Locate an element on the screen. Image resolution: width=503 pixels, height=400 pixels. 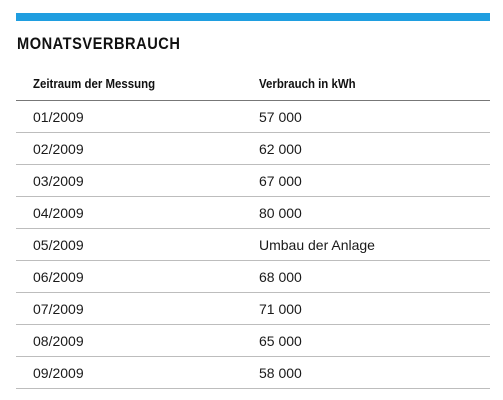
period-cell: 02/2009 is located at coordinates (58, 148).